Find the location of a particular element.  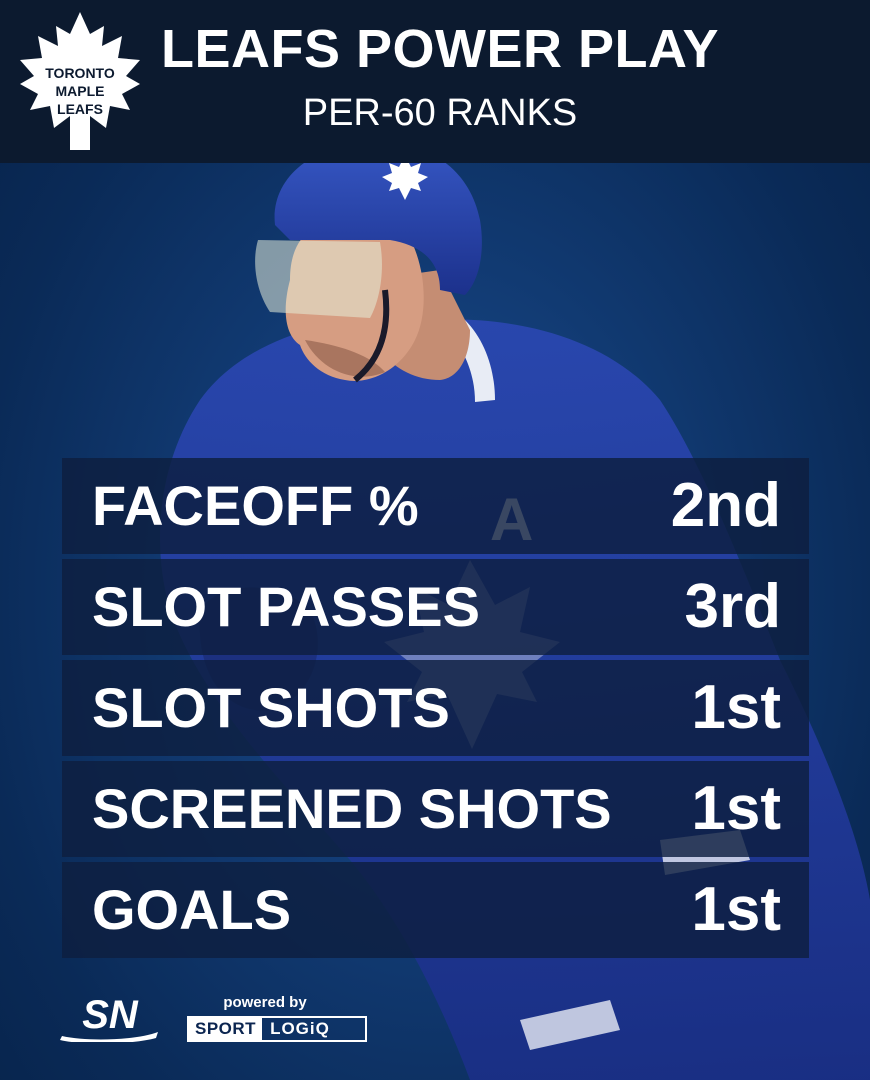

svg-text: LEAFS is located at coordinates (80, 109).